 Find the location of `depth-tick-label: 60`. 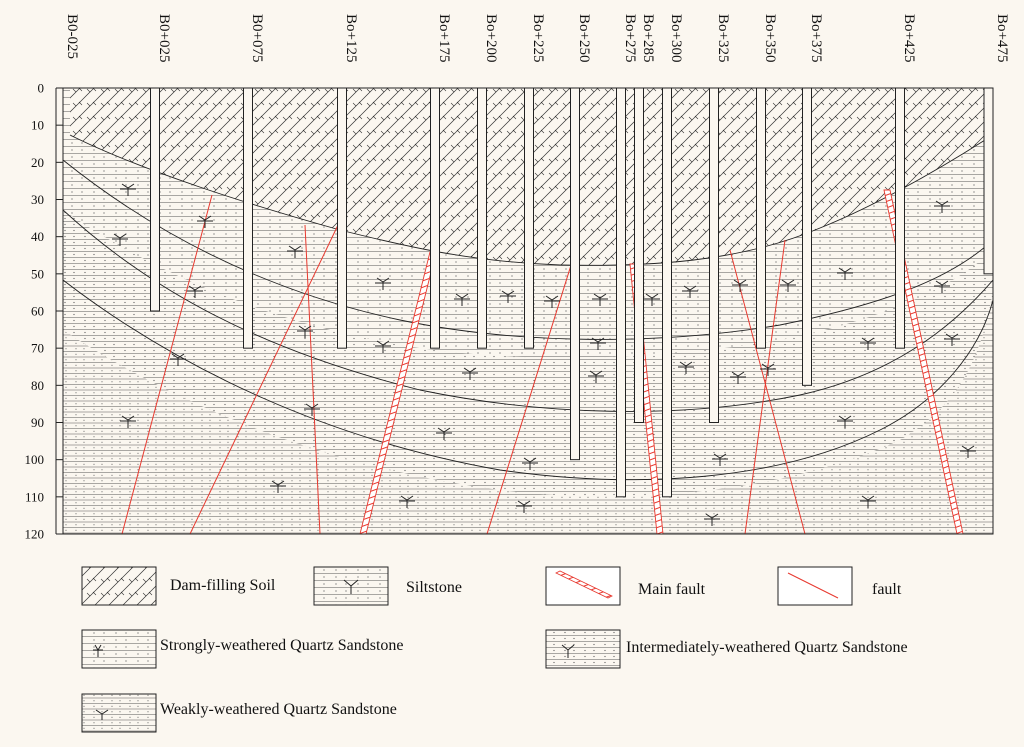

depth-tick-label: 60 is located at coordinates (37, 311).